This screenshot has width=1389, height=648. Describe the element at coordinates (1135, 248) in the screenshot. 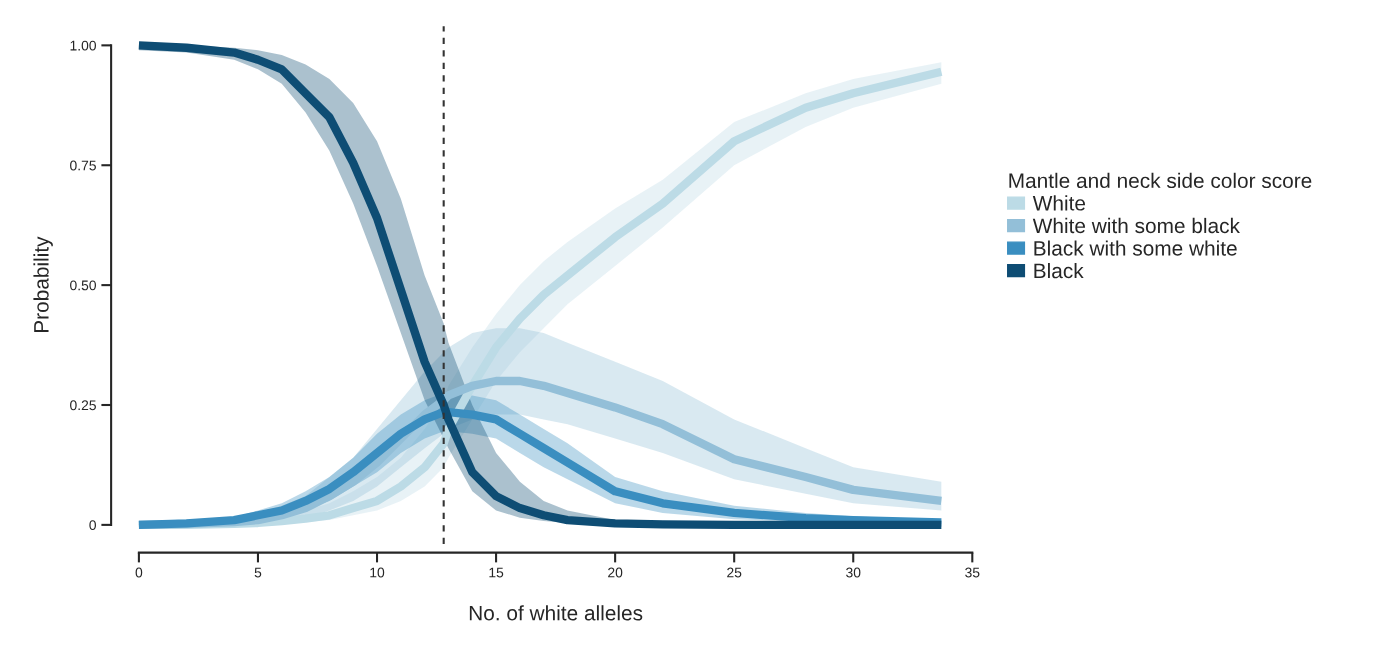

I see `legend-label: Black with some white` at that location.